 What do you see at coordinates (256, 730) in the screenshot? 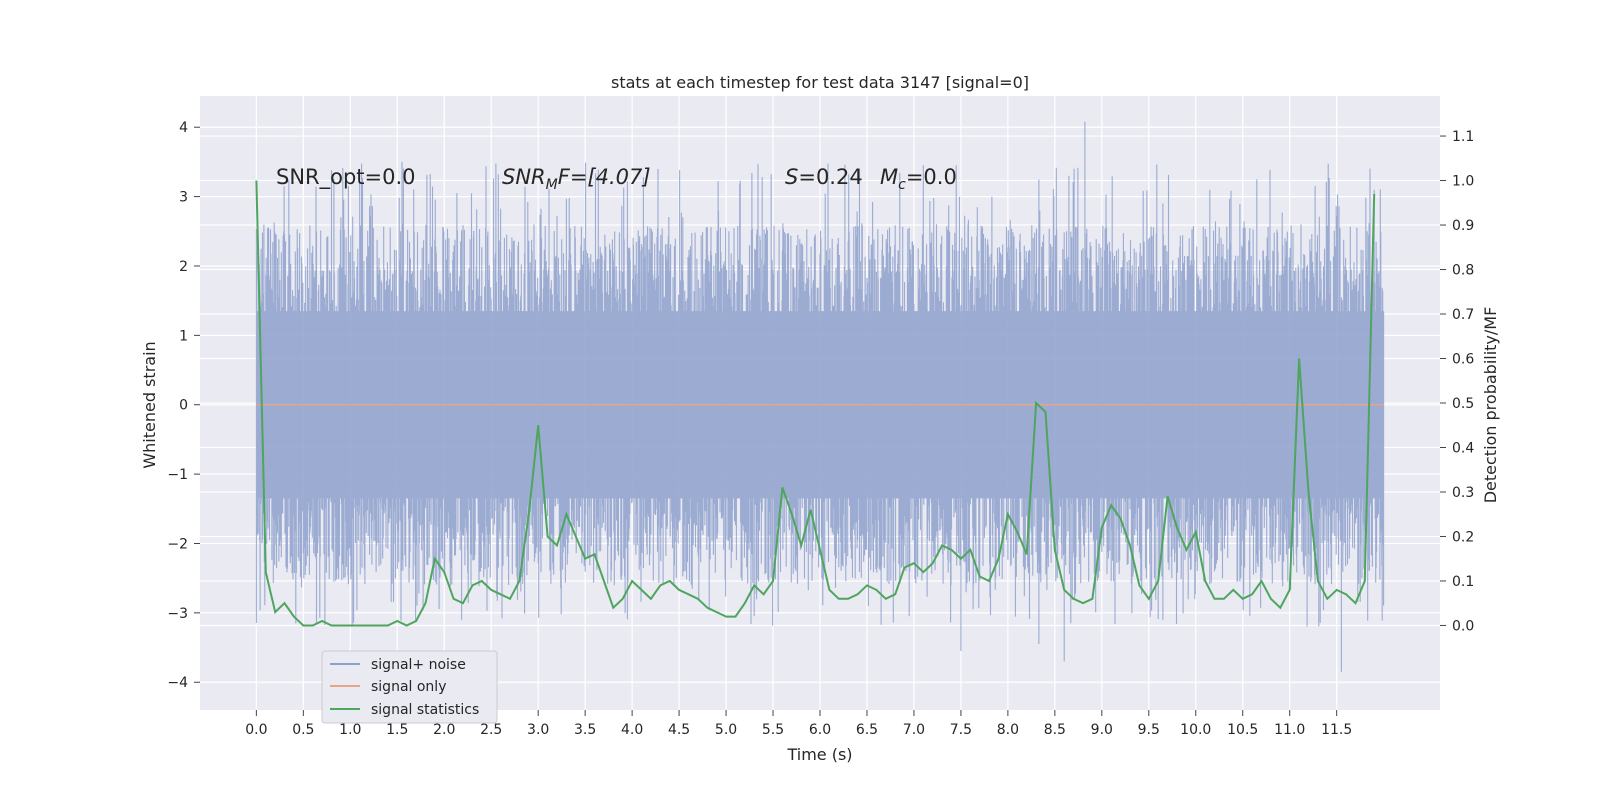
I see `x-tick-label: 0.0` at bounding box center [256, 730].